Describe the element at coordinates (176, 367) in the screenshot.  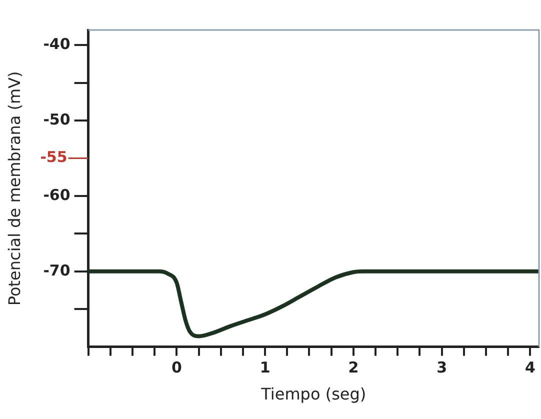
I see `x-tick-label: 0` at that location.